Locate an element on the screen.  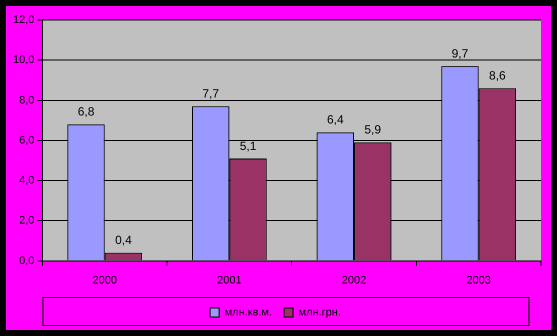
y-tick-label: 2,0 is located at coordinates (26, 220).